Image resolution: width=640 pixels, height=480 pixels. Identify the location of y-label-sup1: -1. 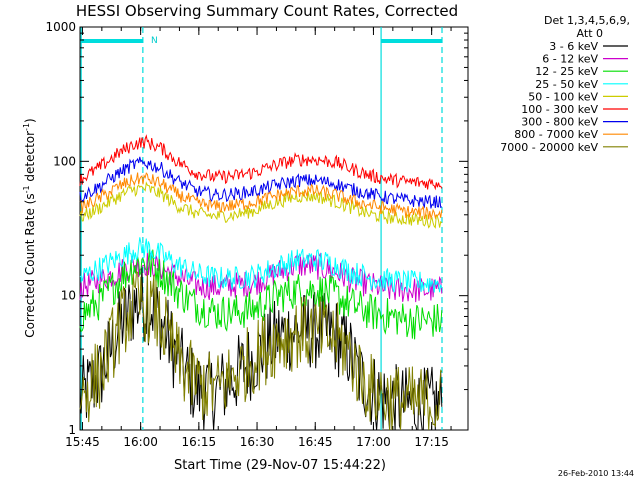
(26, 189).